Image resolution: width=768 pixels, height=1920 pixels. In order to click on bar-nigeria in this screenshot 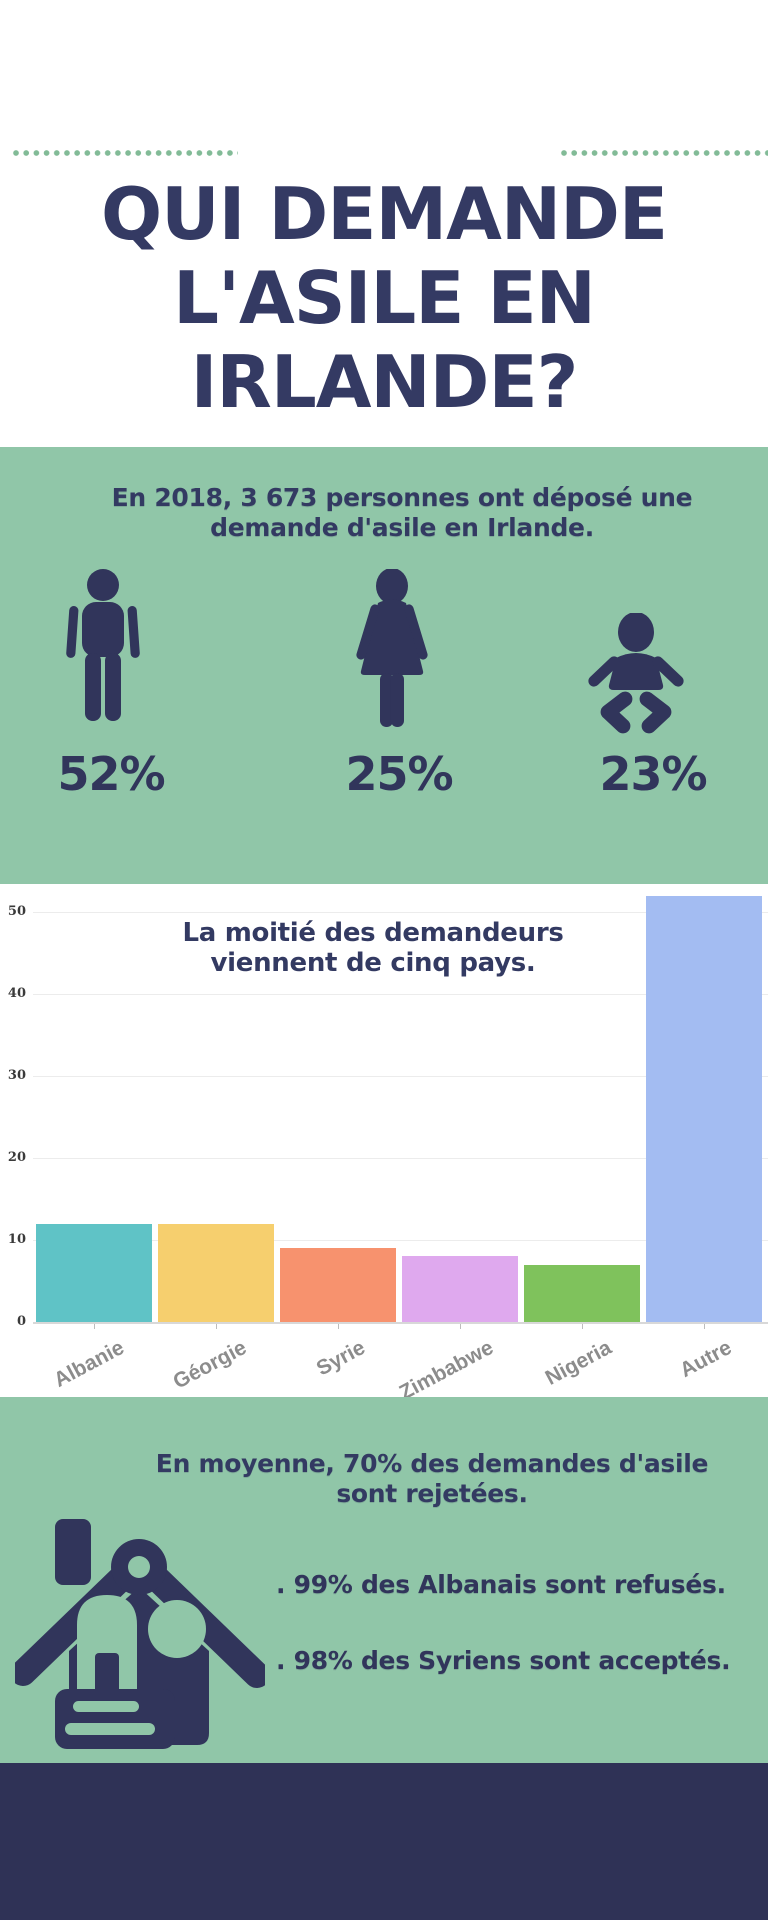, I will do `click(582, 1293)`.